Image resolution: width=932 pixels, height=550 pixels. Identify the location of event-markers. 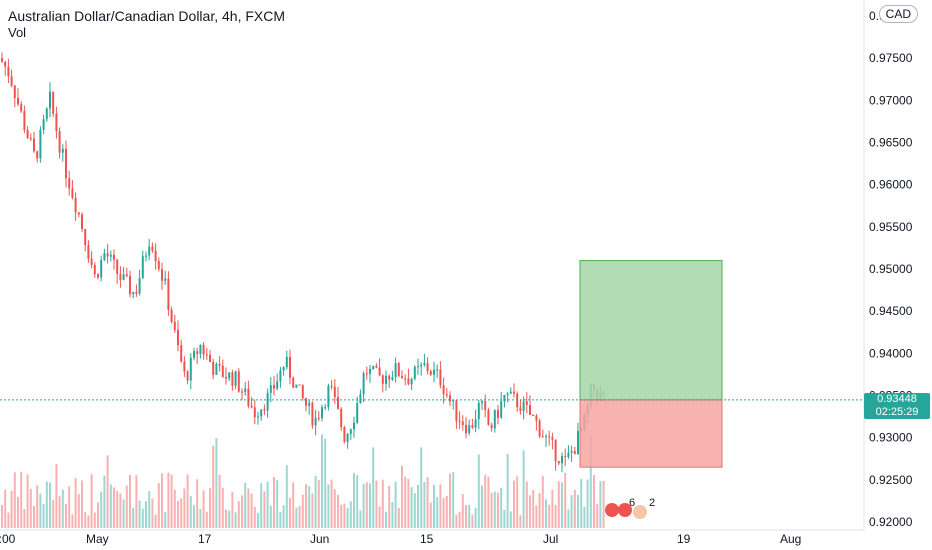
(626, 511).